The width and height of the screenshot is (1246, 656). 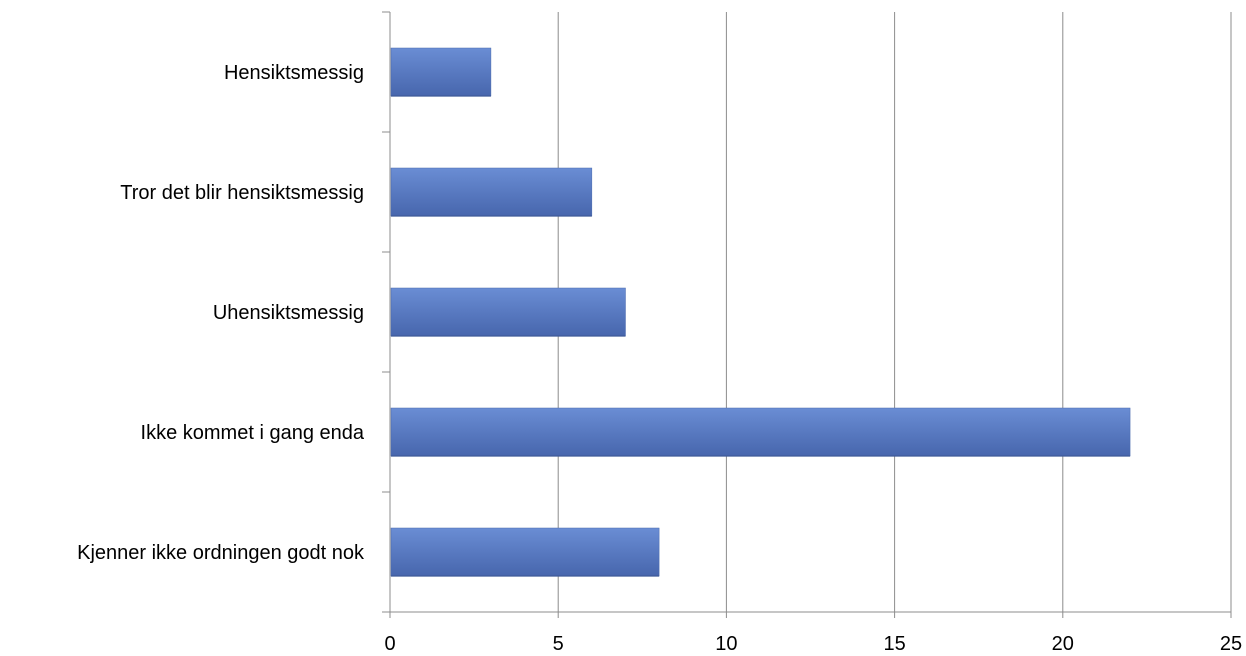 What do you see at coordinates (221, 553) in the screenshot?
I see `category-label: Kjenner ikke ordningen godt nok` at bounding box center [221, 553].